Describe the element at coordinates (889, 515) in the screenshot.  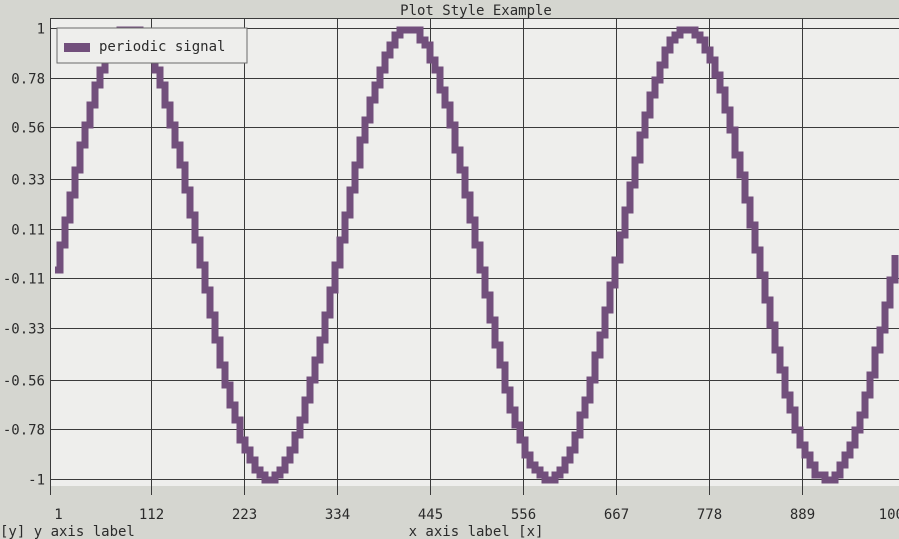
I see `x-tick-label: 1000` at that location.